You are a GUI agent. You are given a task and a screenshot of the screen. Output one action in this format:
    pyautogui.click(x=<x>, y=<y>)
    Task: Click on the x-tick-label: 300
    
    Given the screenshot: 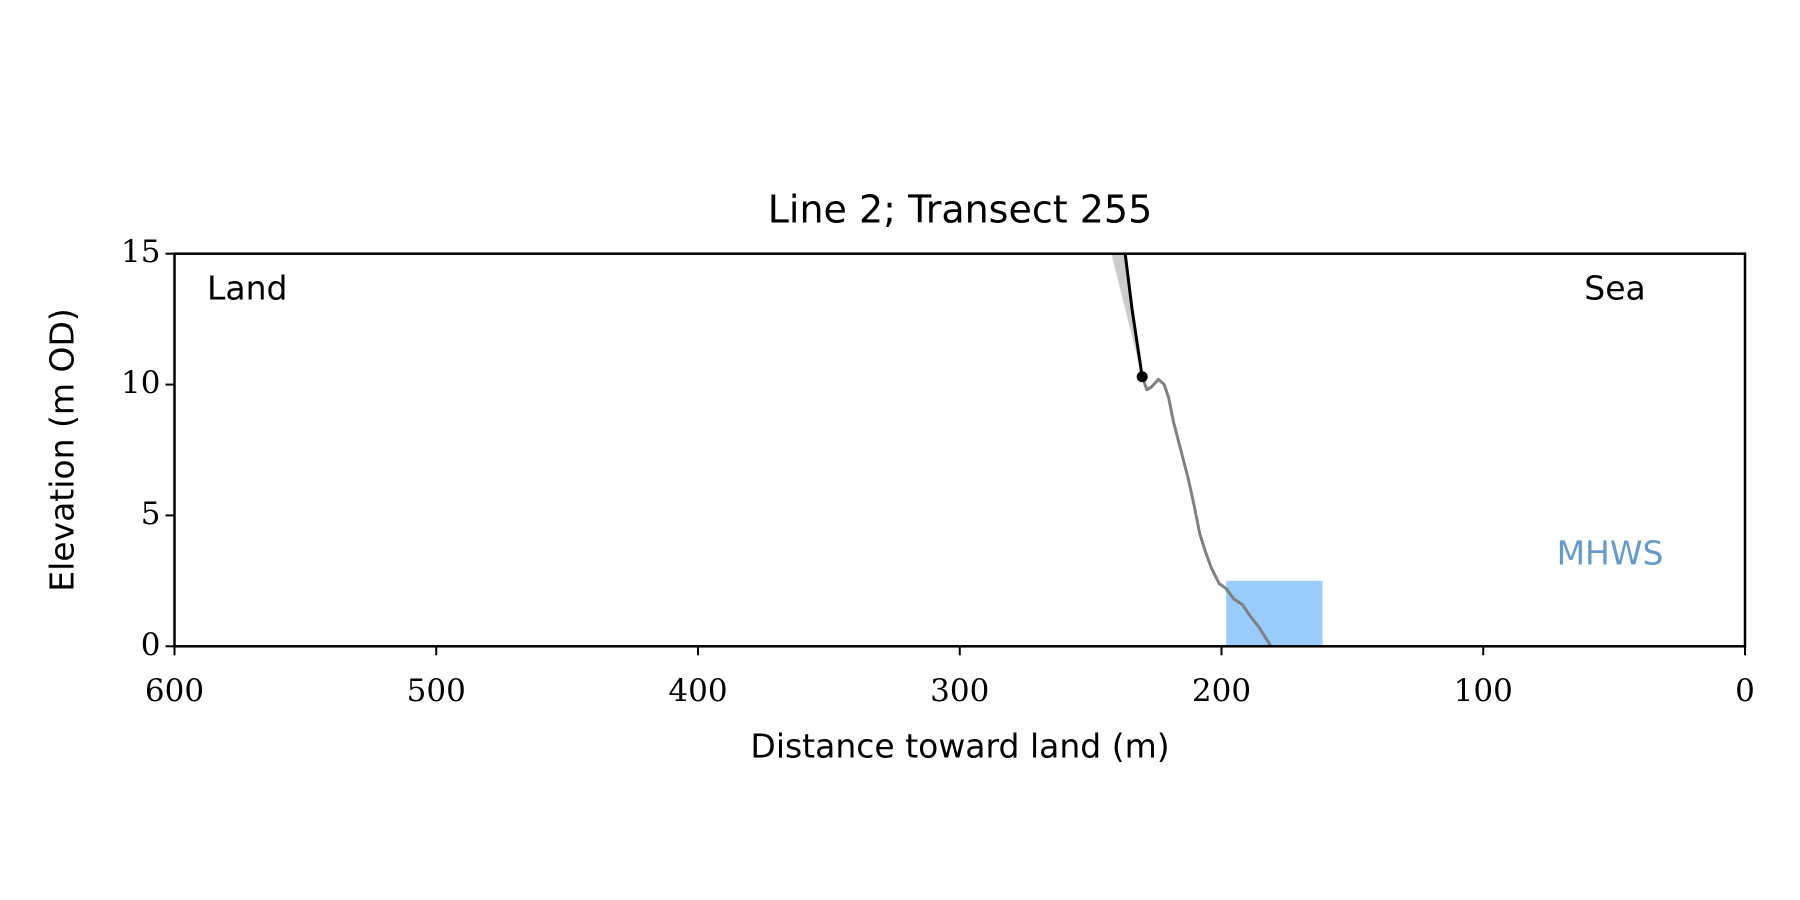 What is the action you would take?
    pyautogui.click(x=959, y=691)
    